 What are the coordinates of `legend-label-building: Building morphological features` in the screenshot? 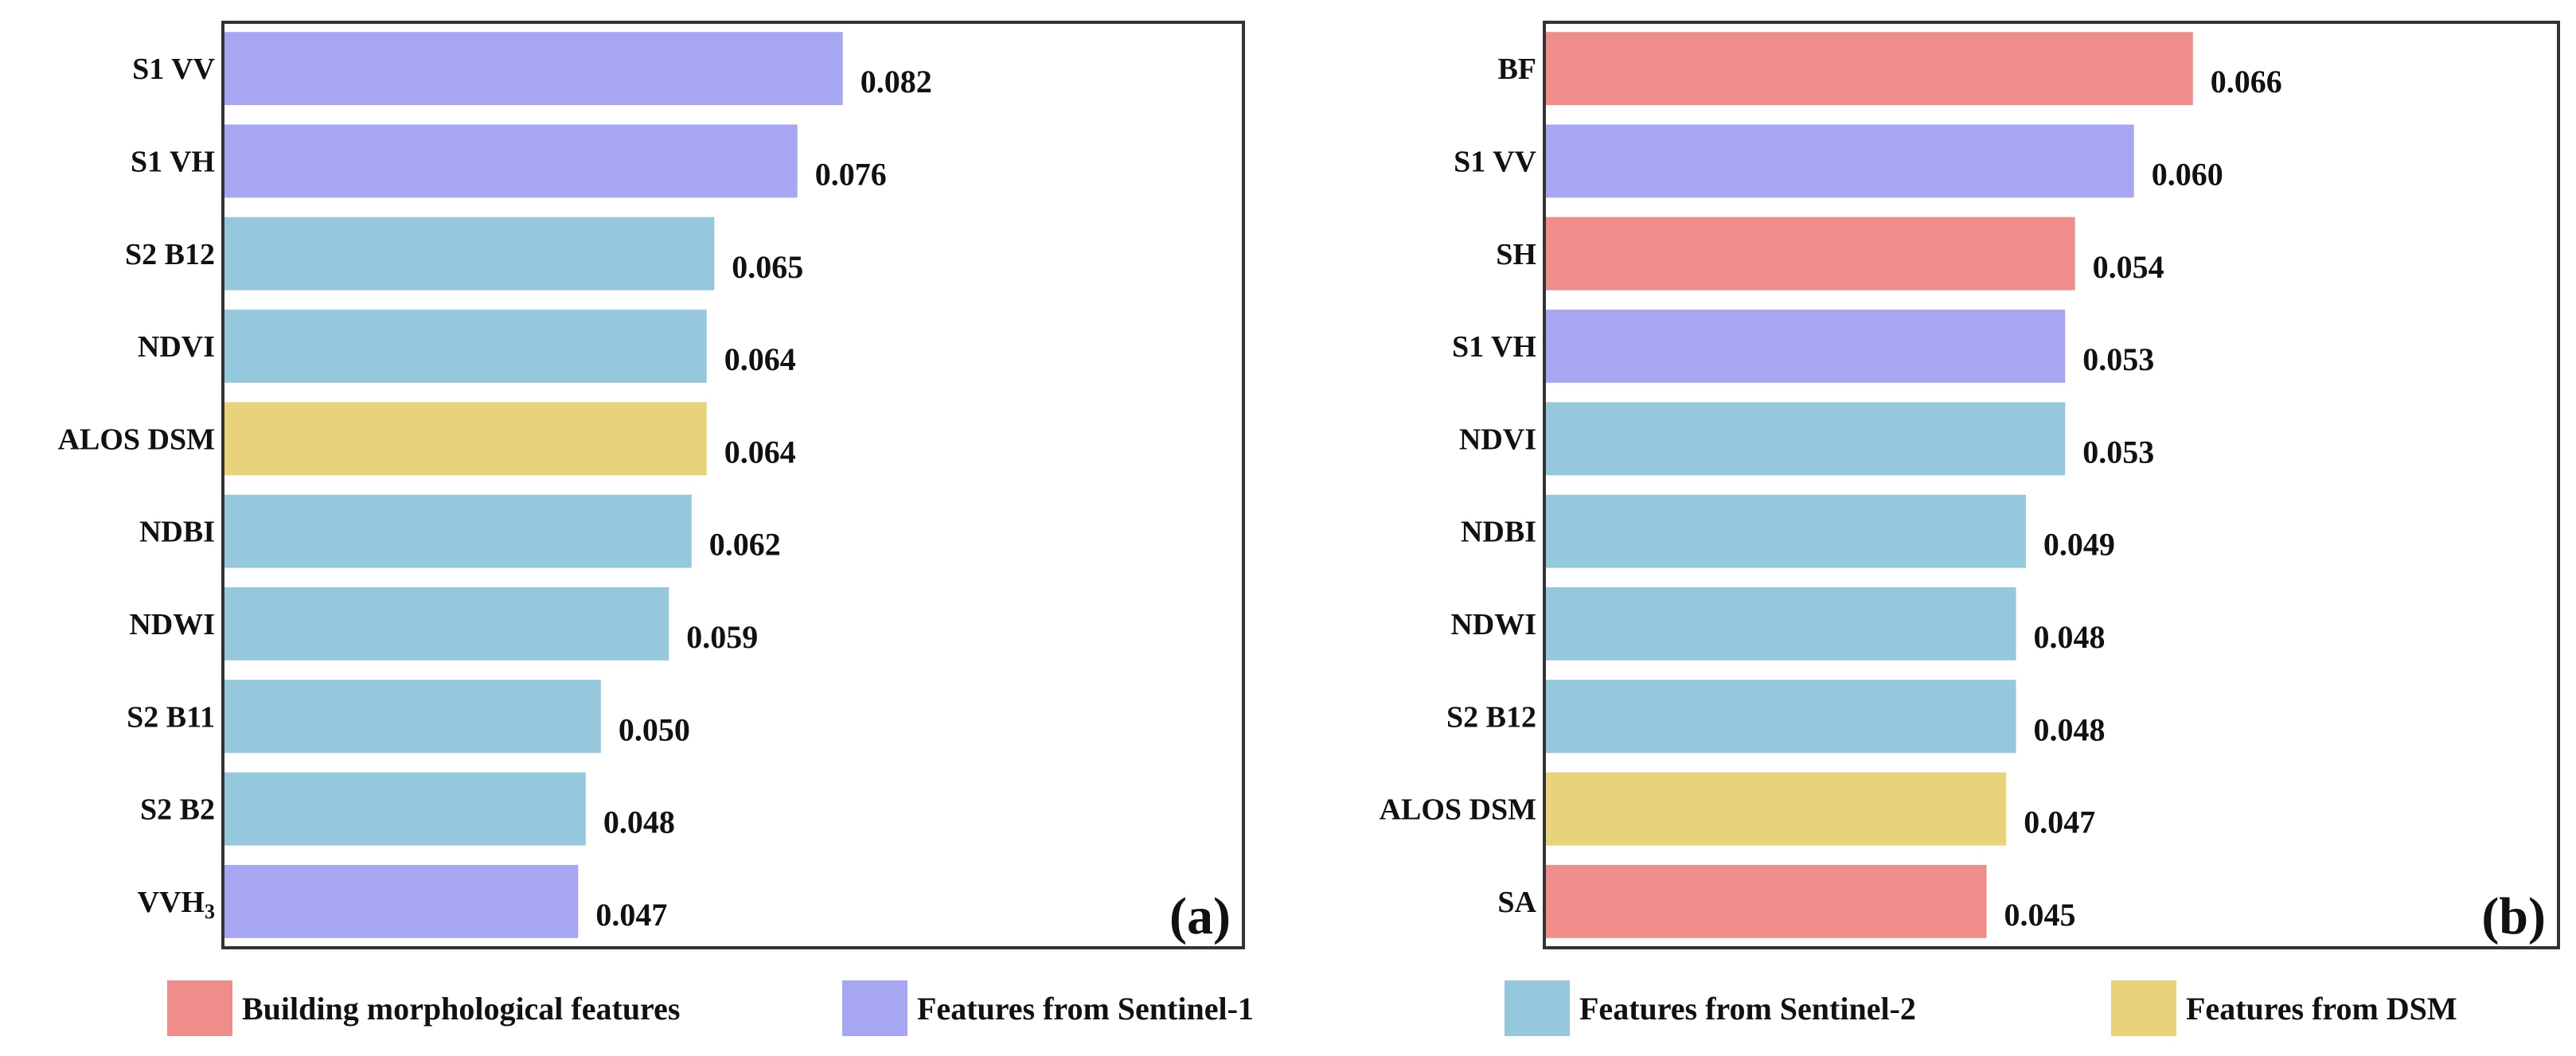 It's located at (461, 1008).